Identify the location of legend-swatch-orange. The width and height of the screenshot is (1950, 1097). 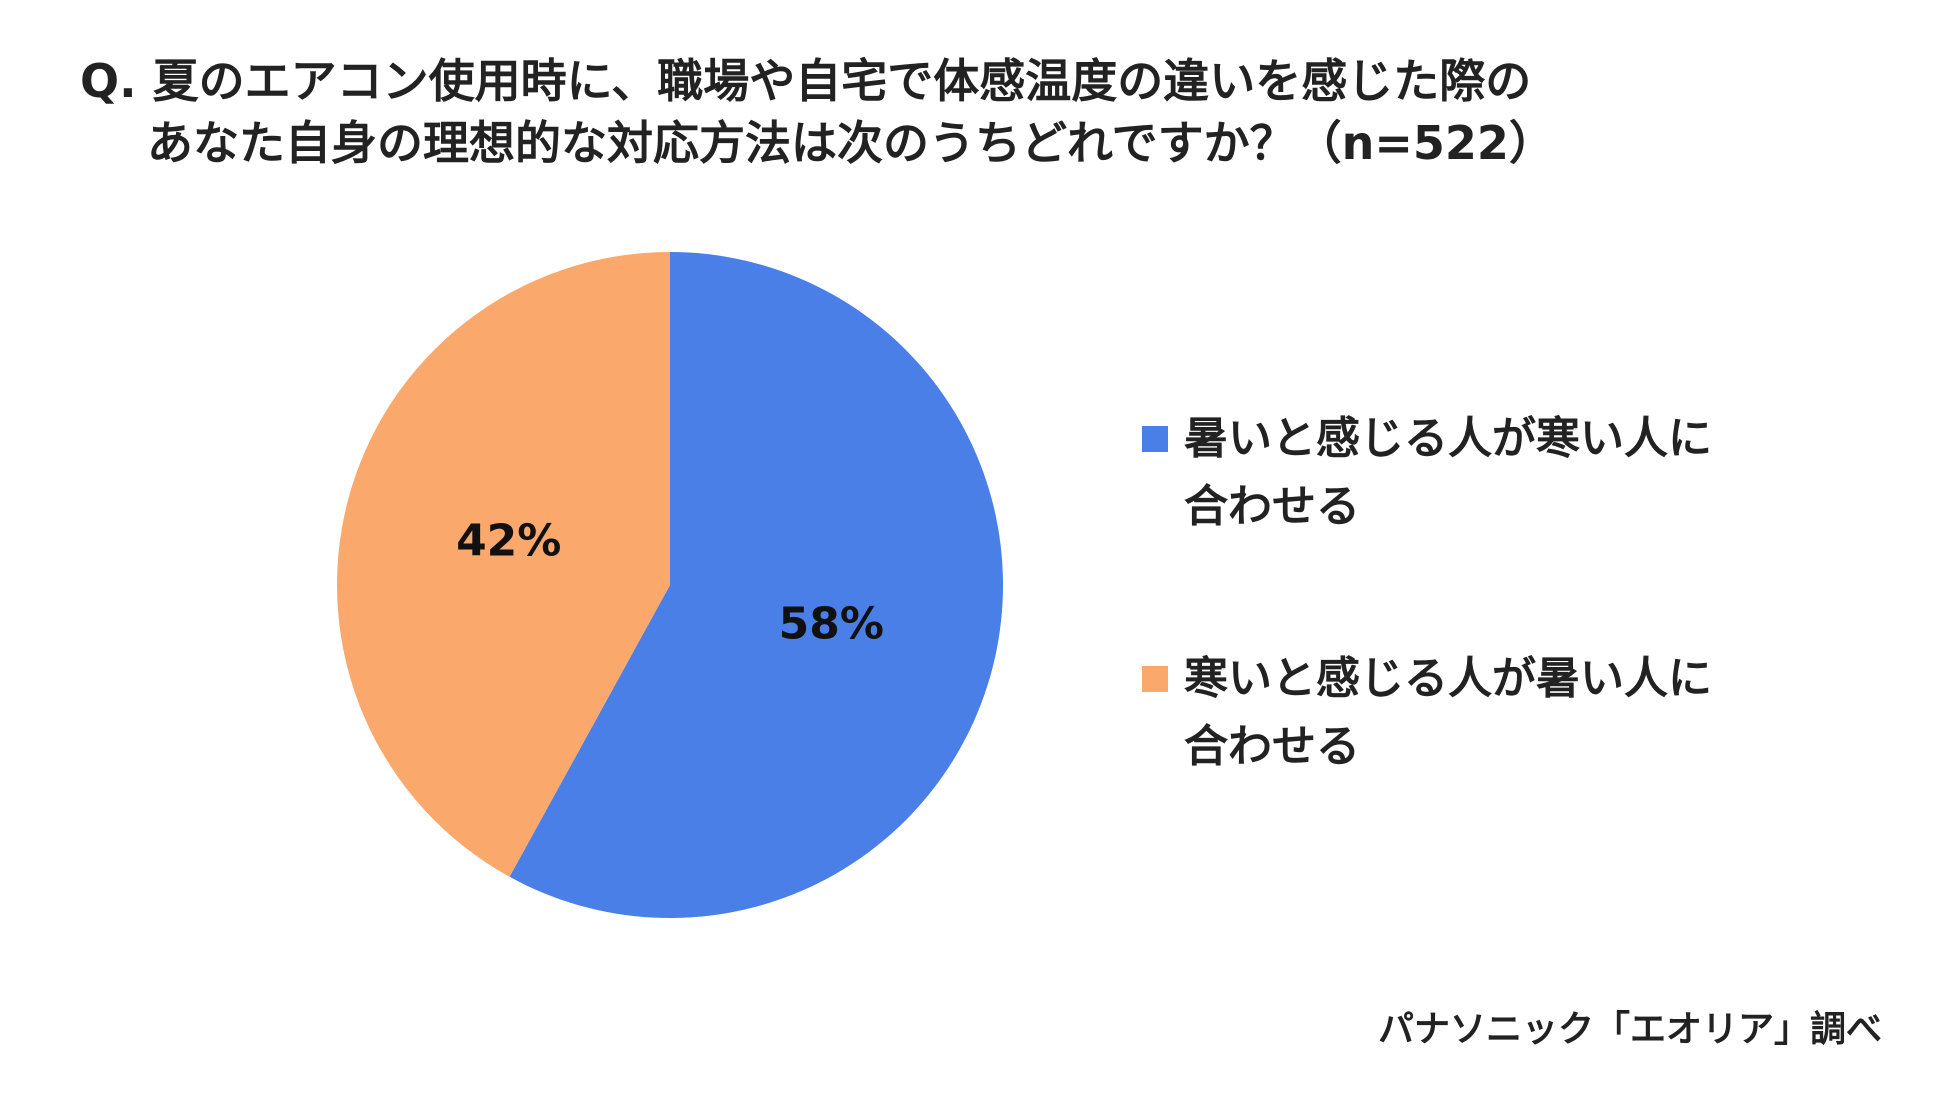
(1155, 679).